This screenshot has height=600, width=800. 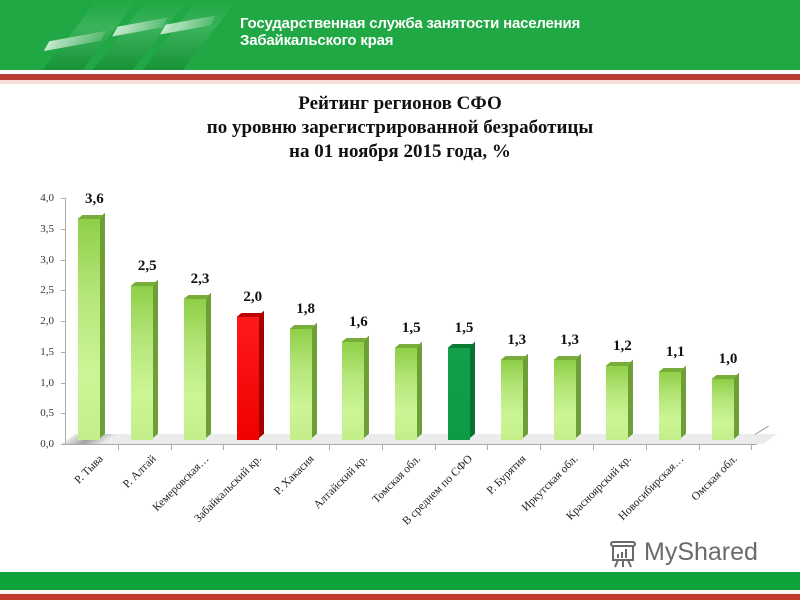 I want to click on x-category-label: Томская обл., so click(x=396, y=479).